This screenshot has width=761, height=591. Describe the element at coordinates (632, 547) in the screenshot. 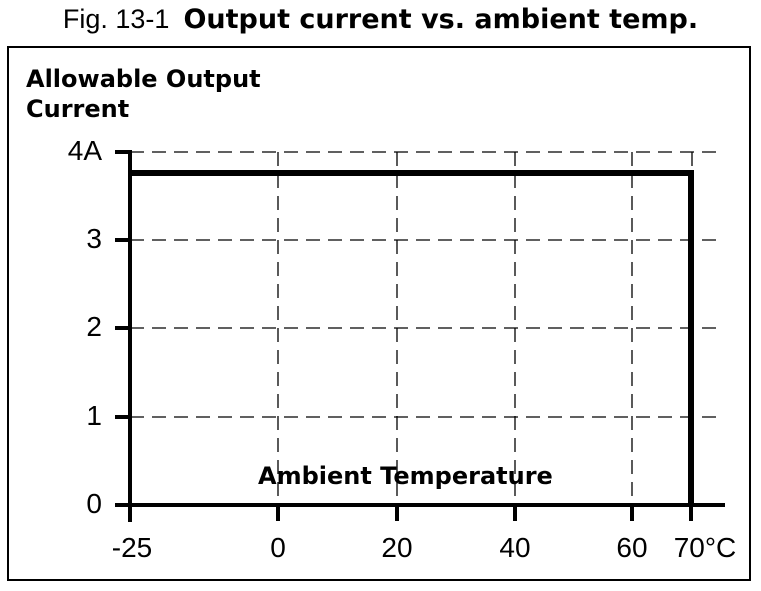

I see `x-tick-label-60: 60` at that location.